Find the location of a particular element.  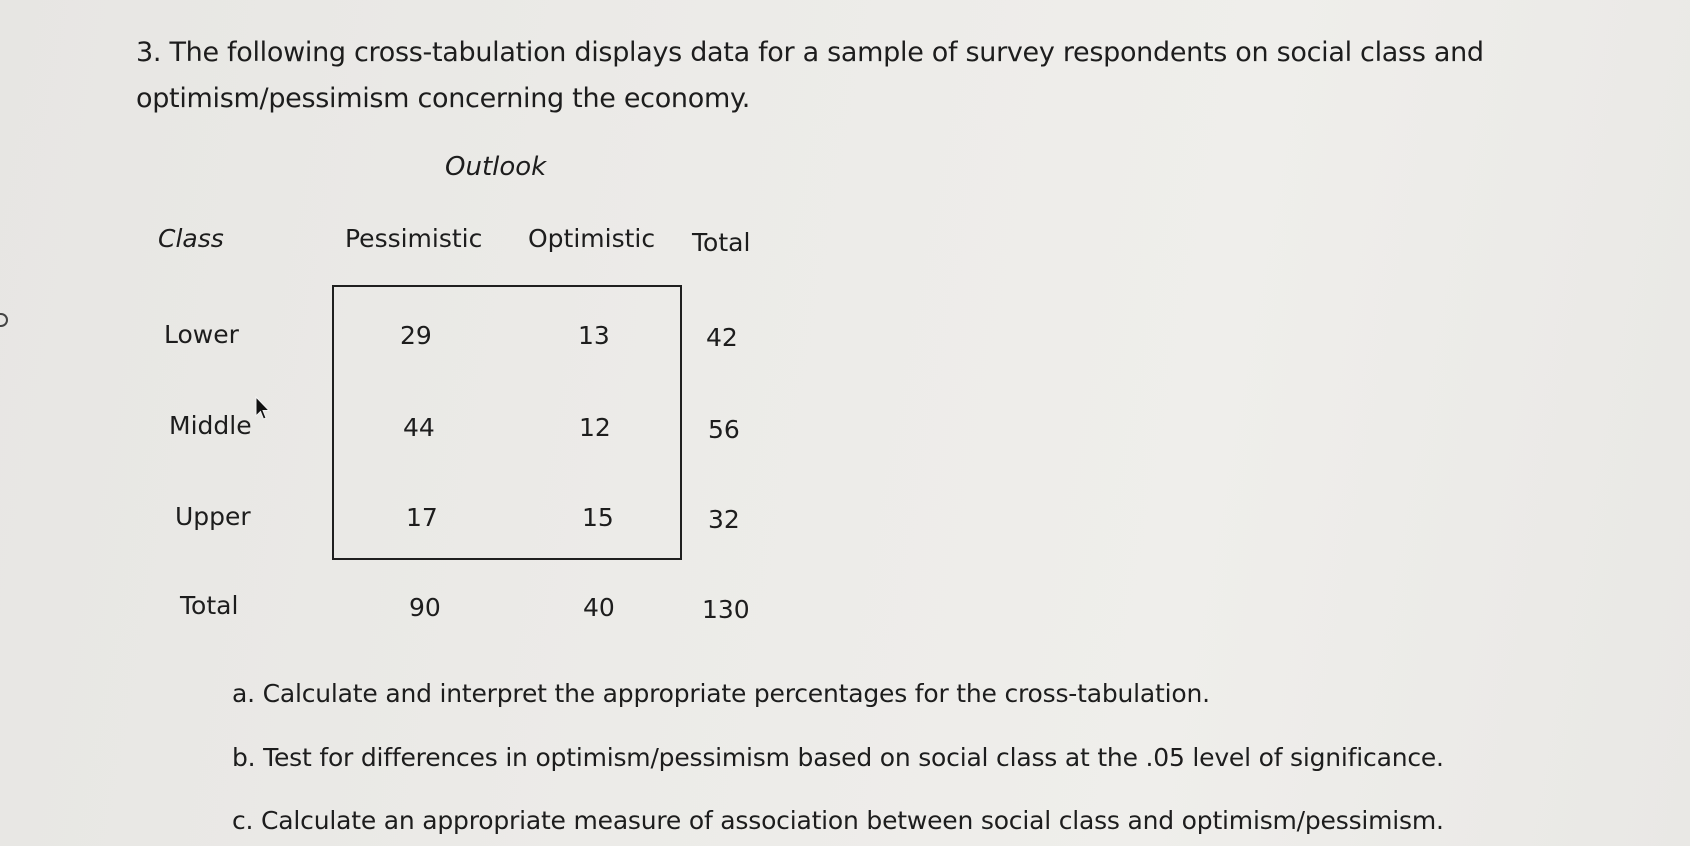

cell-middle-total: 56 is located at coordinates (724, 429).